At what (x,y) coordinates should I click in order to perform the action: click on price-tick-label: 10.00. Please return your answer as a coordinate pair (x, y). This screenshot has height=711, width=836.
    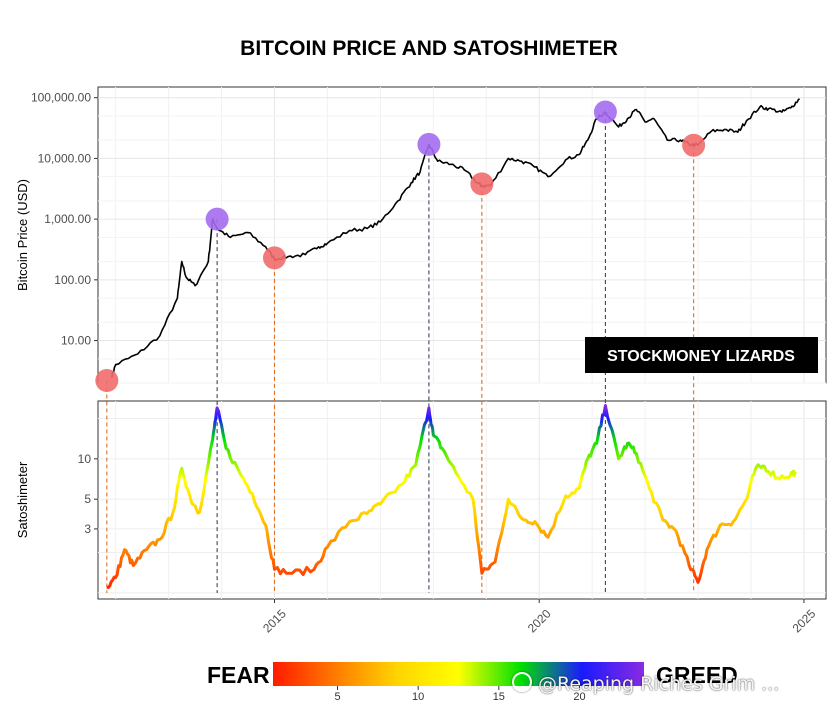
    Looking at the image, I should click on (76, 341).